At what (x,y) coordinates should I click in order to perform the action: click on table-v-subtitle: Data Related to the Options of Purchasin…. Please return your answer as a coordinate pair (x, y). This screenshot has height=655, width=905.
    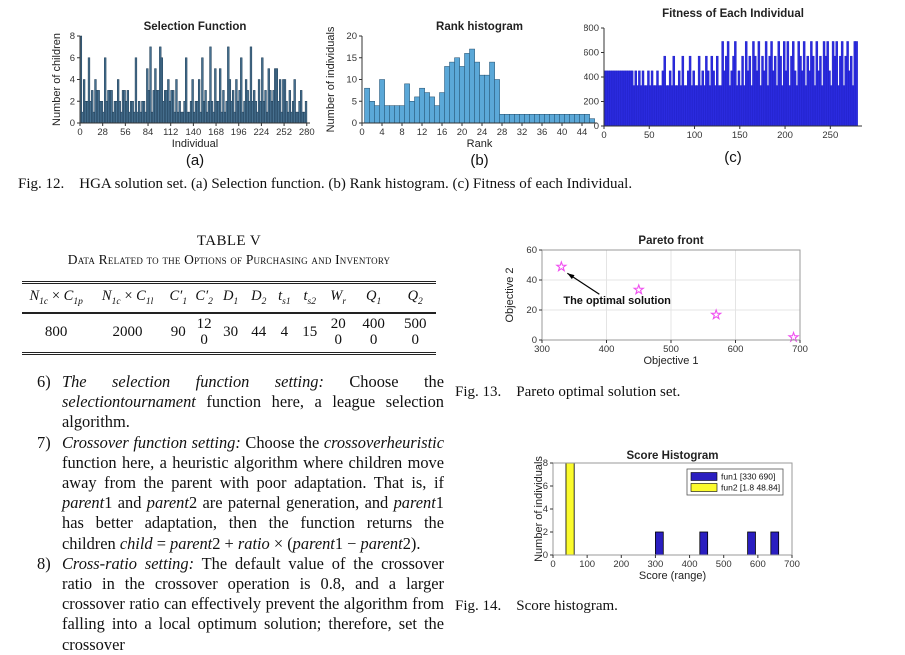
    Looking at the image, I should click on (229, 259).